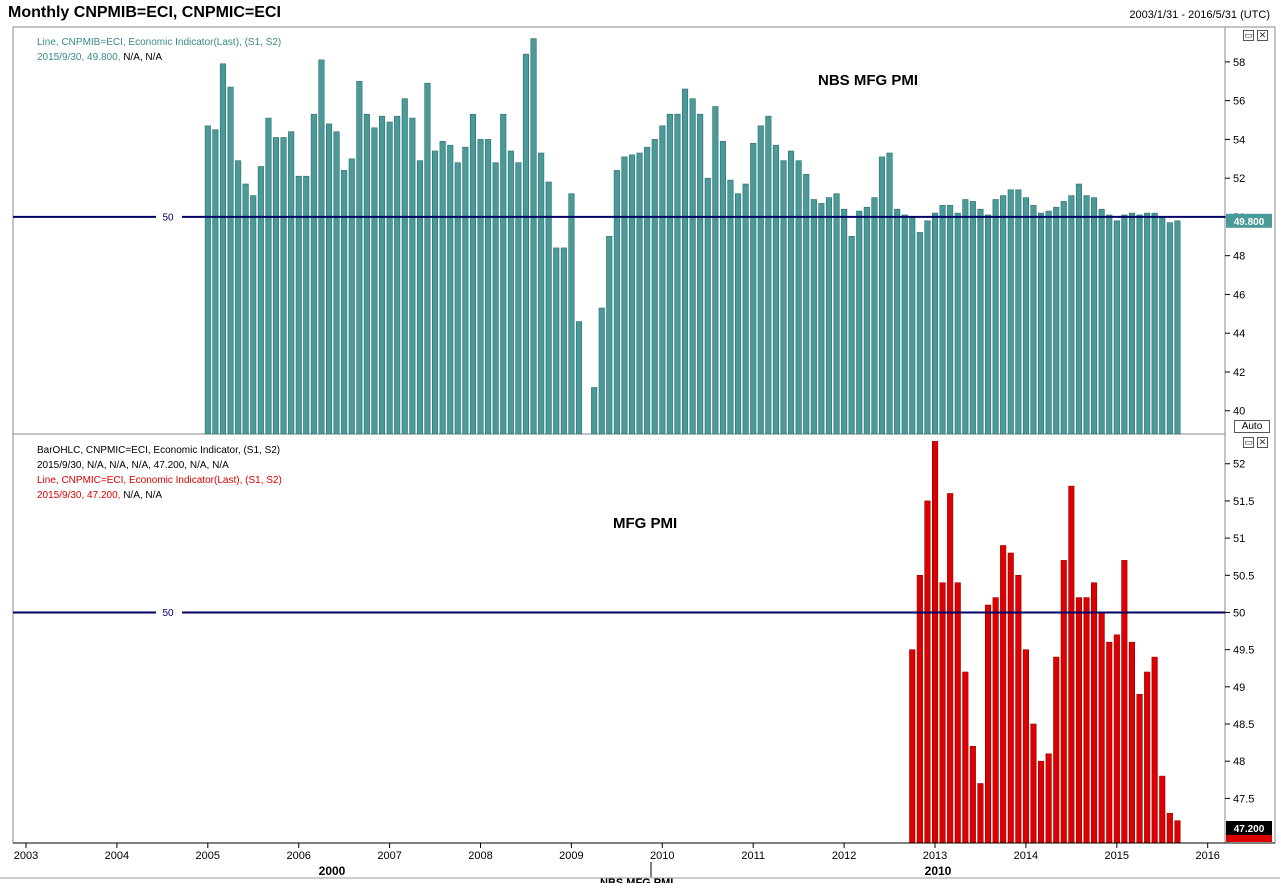 Image resolution: width=1280 pixels, height=883 pixels. I want to click on top-y-tick-label: 52, so click(1239, 179).